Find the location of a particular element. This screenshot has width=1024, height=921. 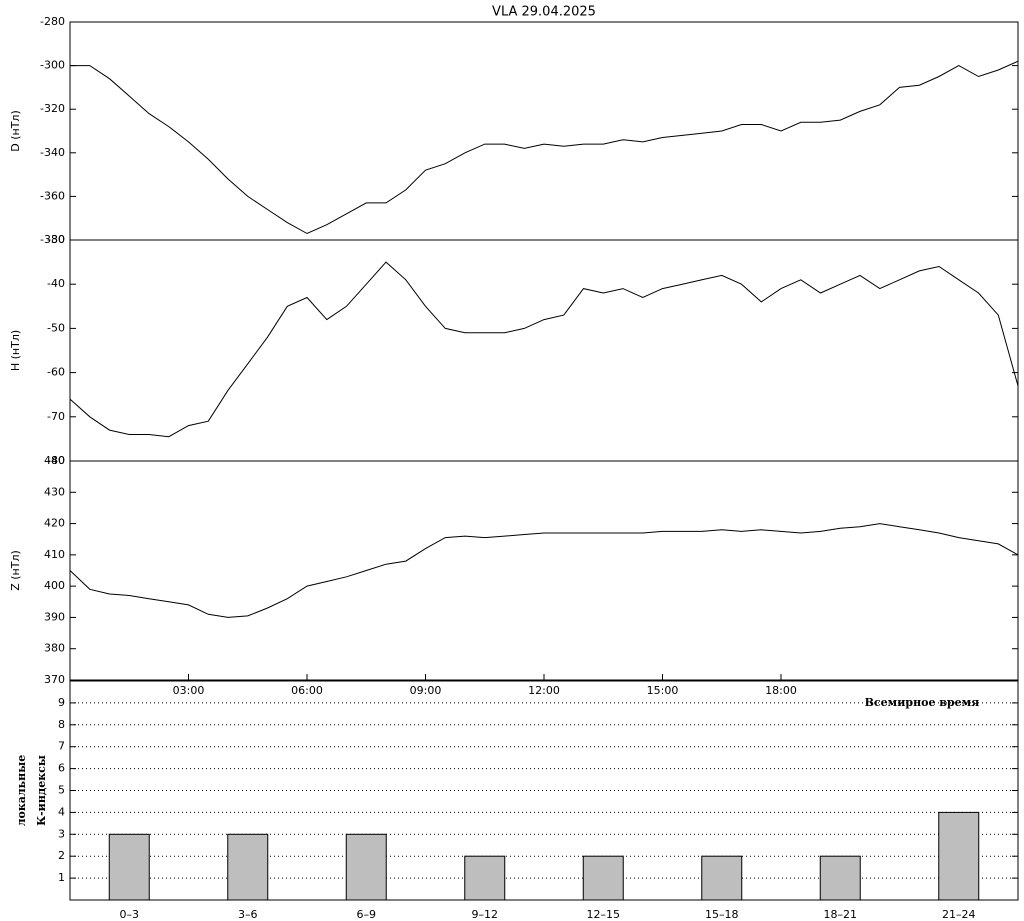

y-tick-label: 370 is located at coordinates (54, 679).